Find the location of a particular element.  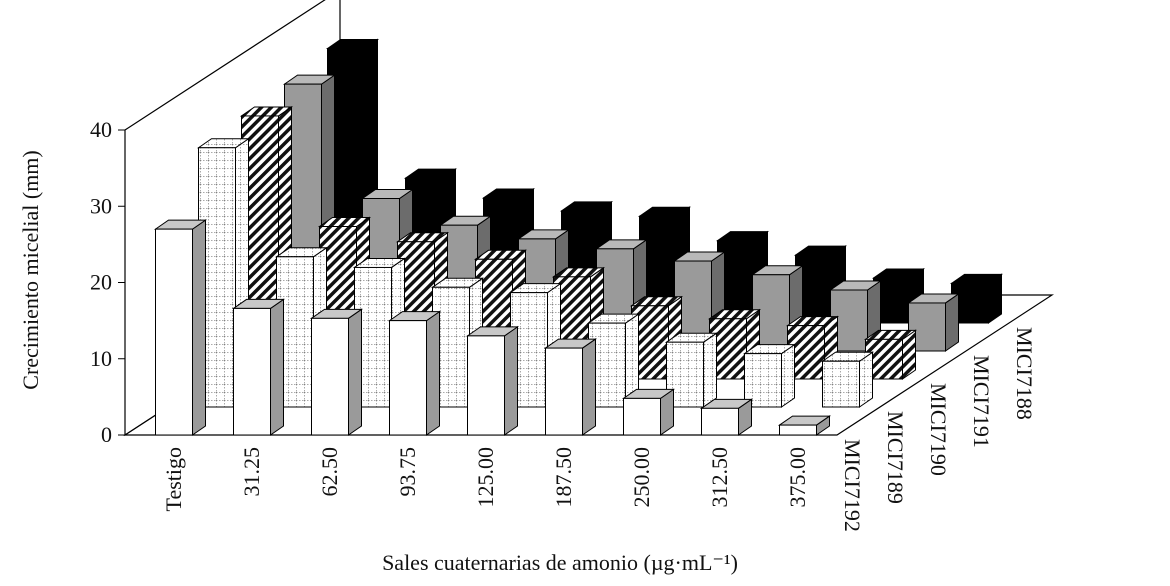

y-tick-label: 30 is located at coordinates (101, 205).